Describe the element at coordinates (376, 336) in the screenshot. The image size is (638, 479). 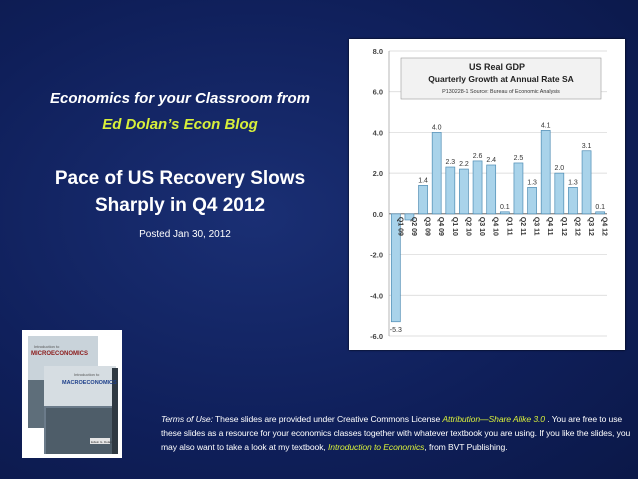
I see `y-tick-label: -6.0` at that location.